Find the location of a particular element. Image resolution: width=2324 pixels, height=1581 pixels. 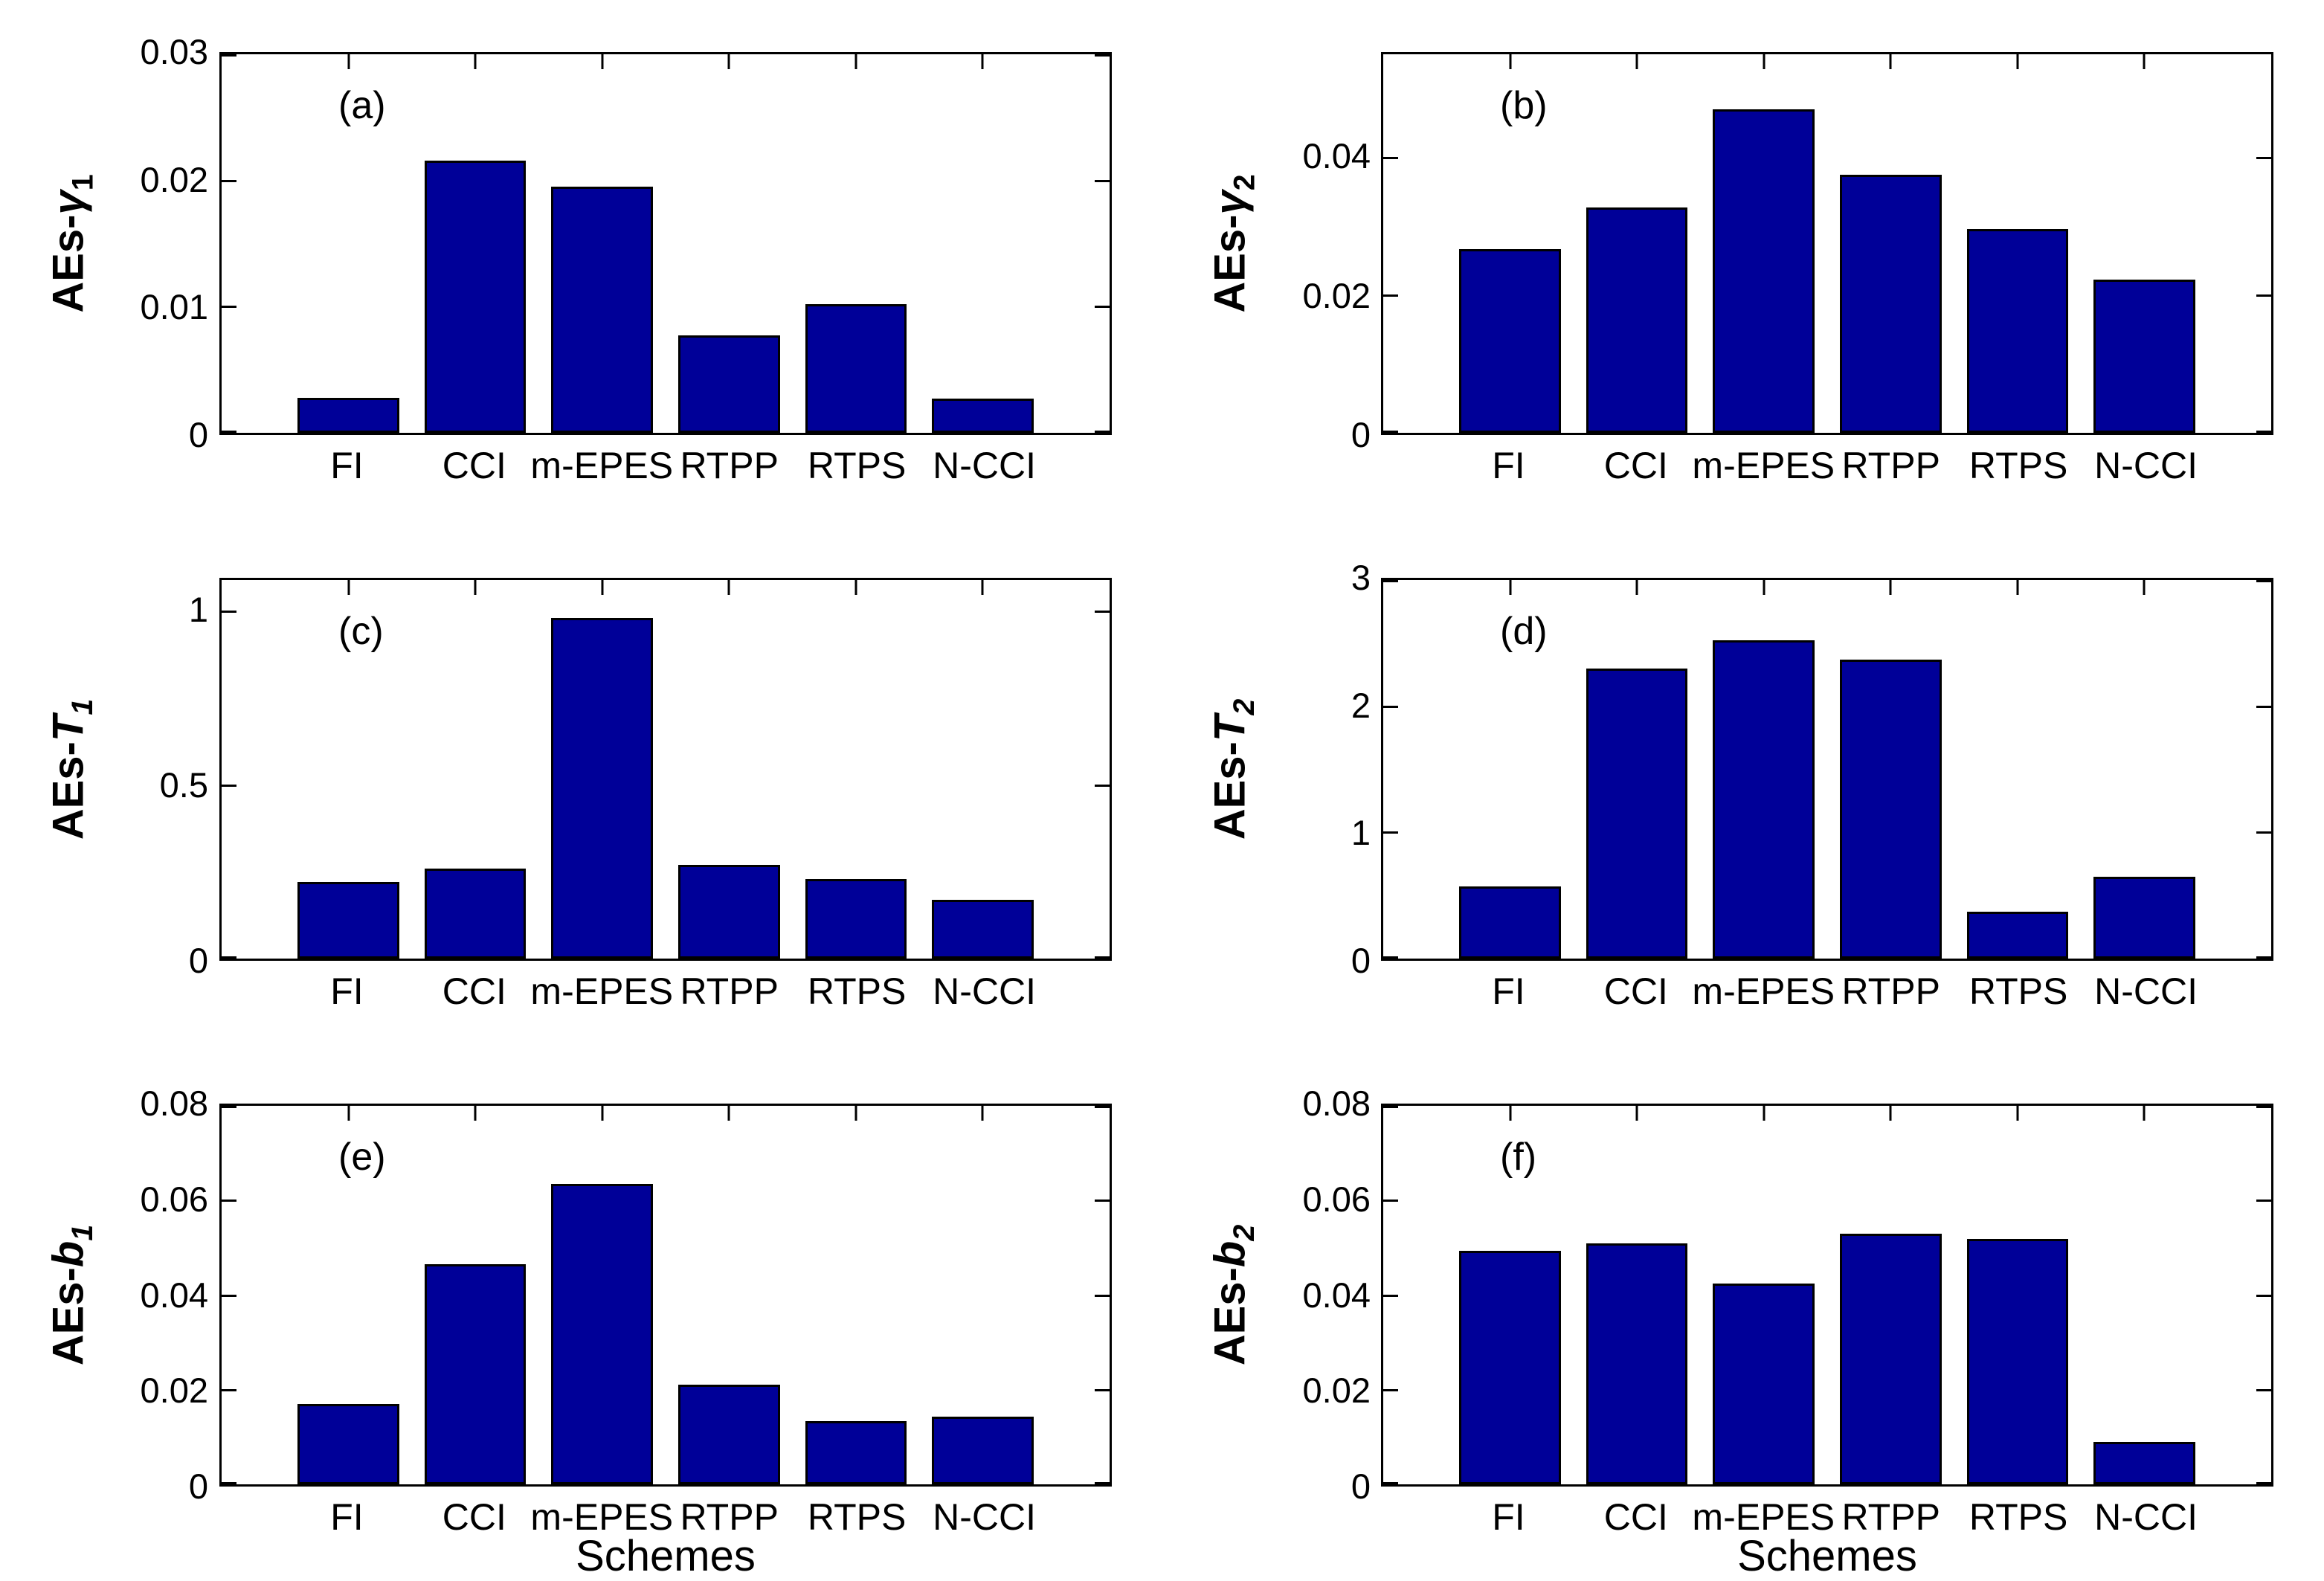

y-axis-label-subscript: 2 is located at coordinates (1244, 1232).